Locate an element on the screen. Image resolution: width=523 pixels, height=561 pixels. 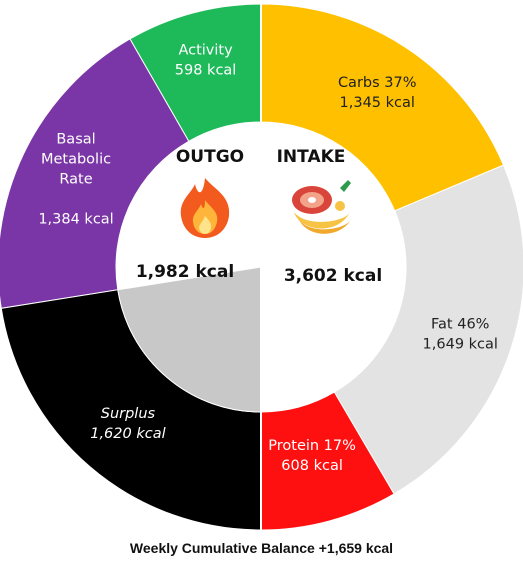
label-fat: Fat 46% 1,649 kcal is located at coordinates (460, 334).